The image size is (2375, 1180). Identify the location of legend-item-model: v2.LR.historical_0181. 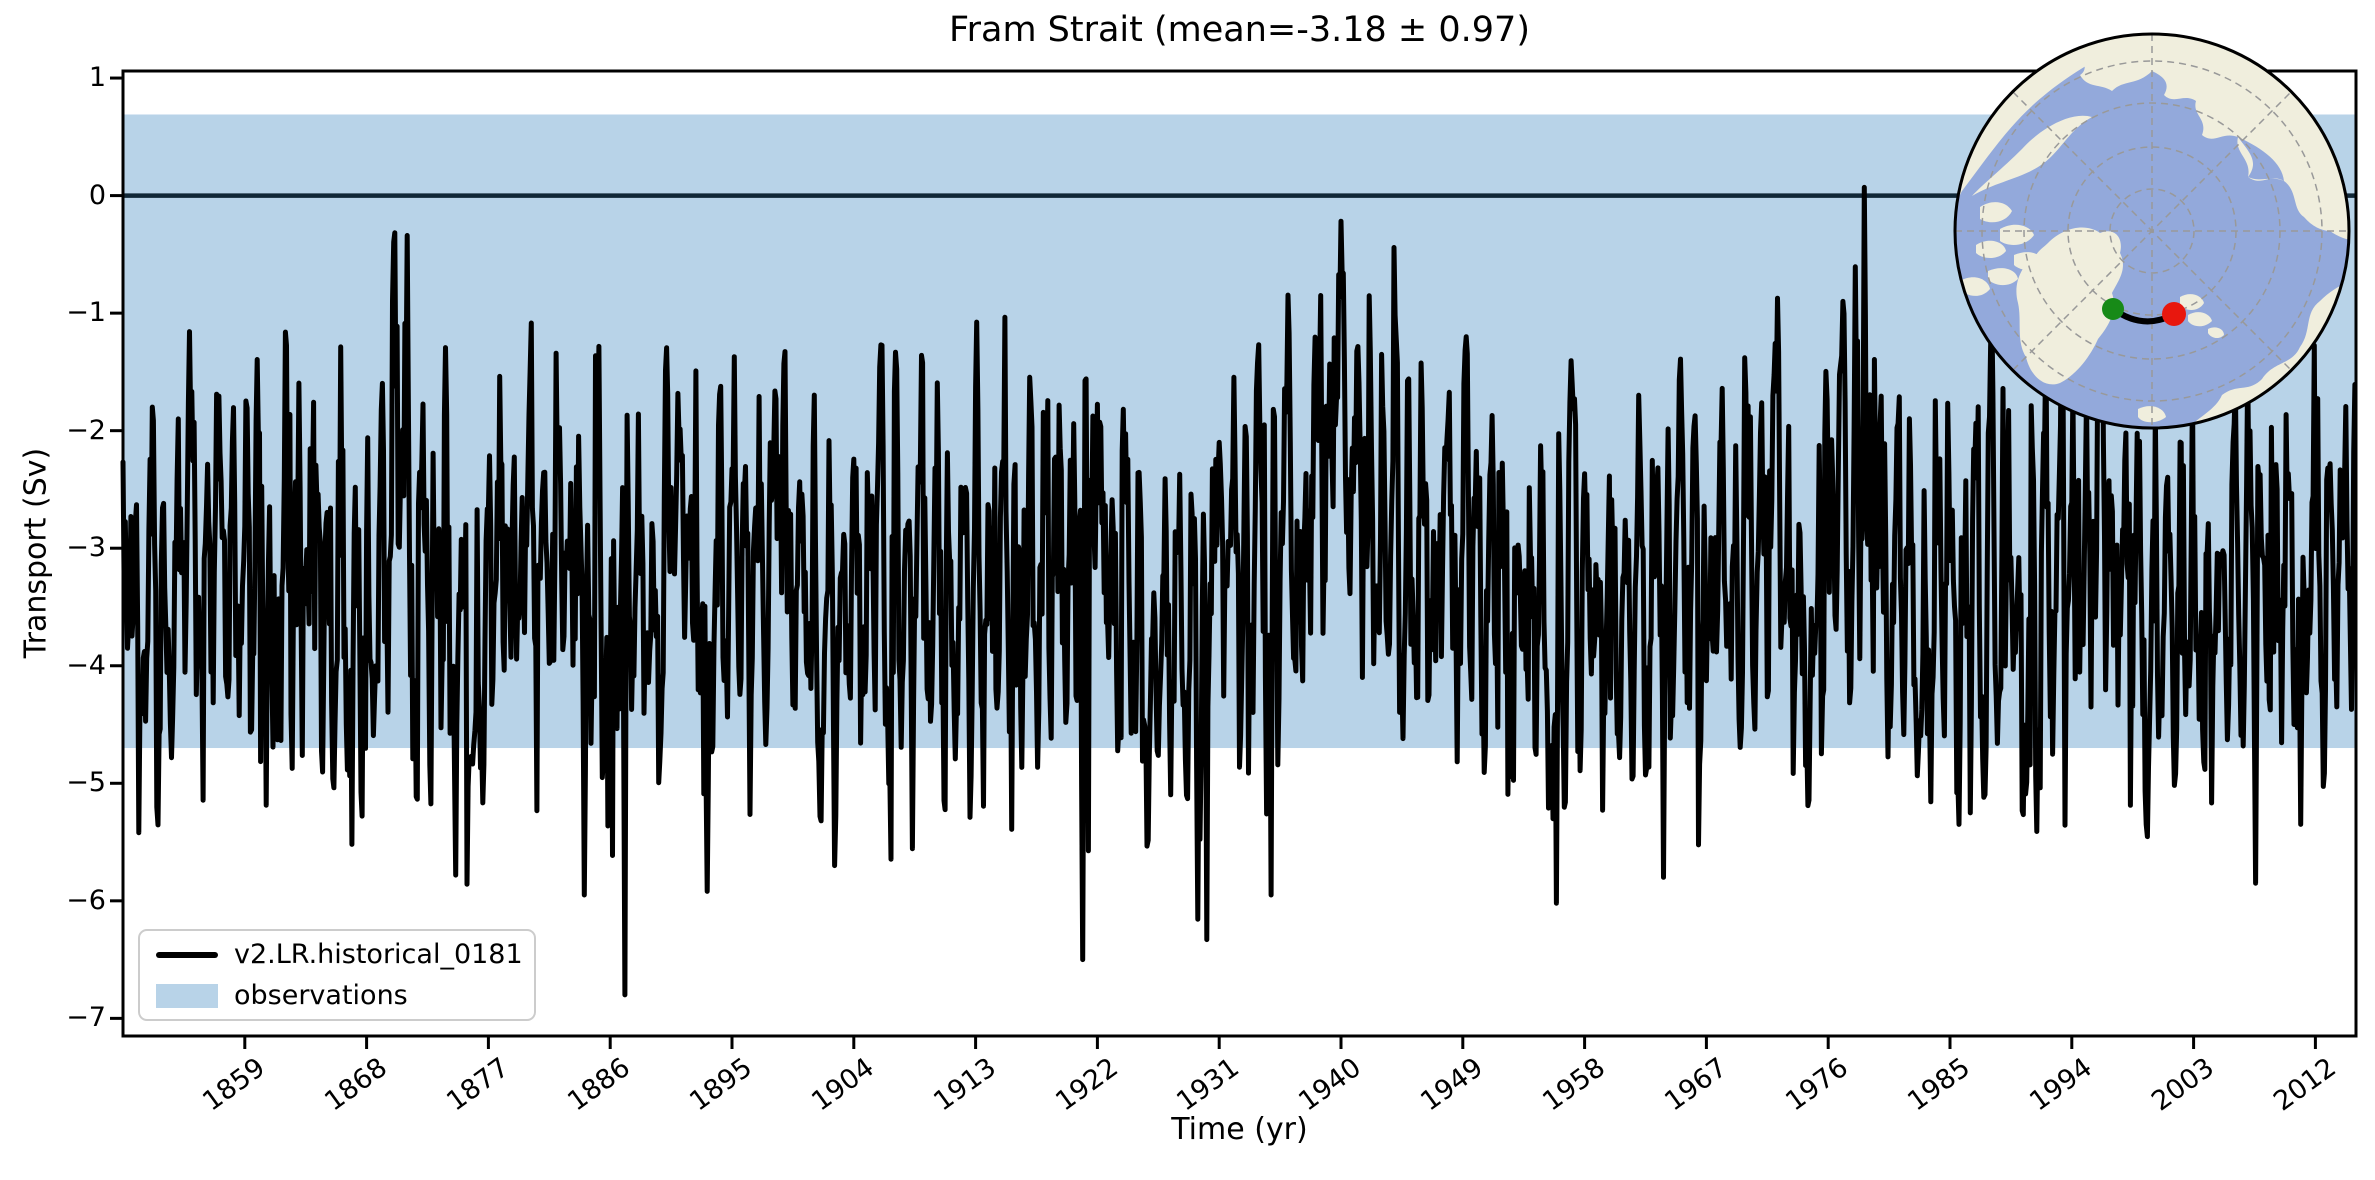
(345, 954).